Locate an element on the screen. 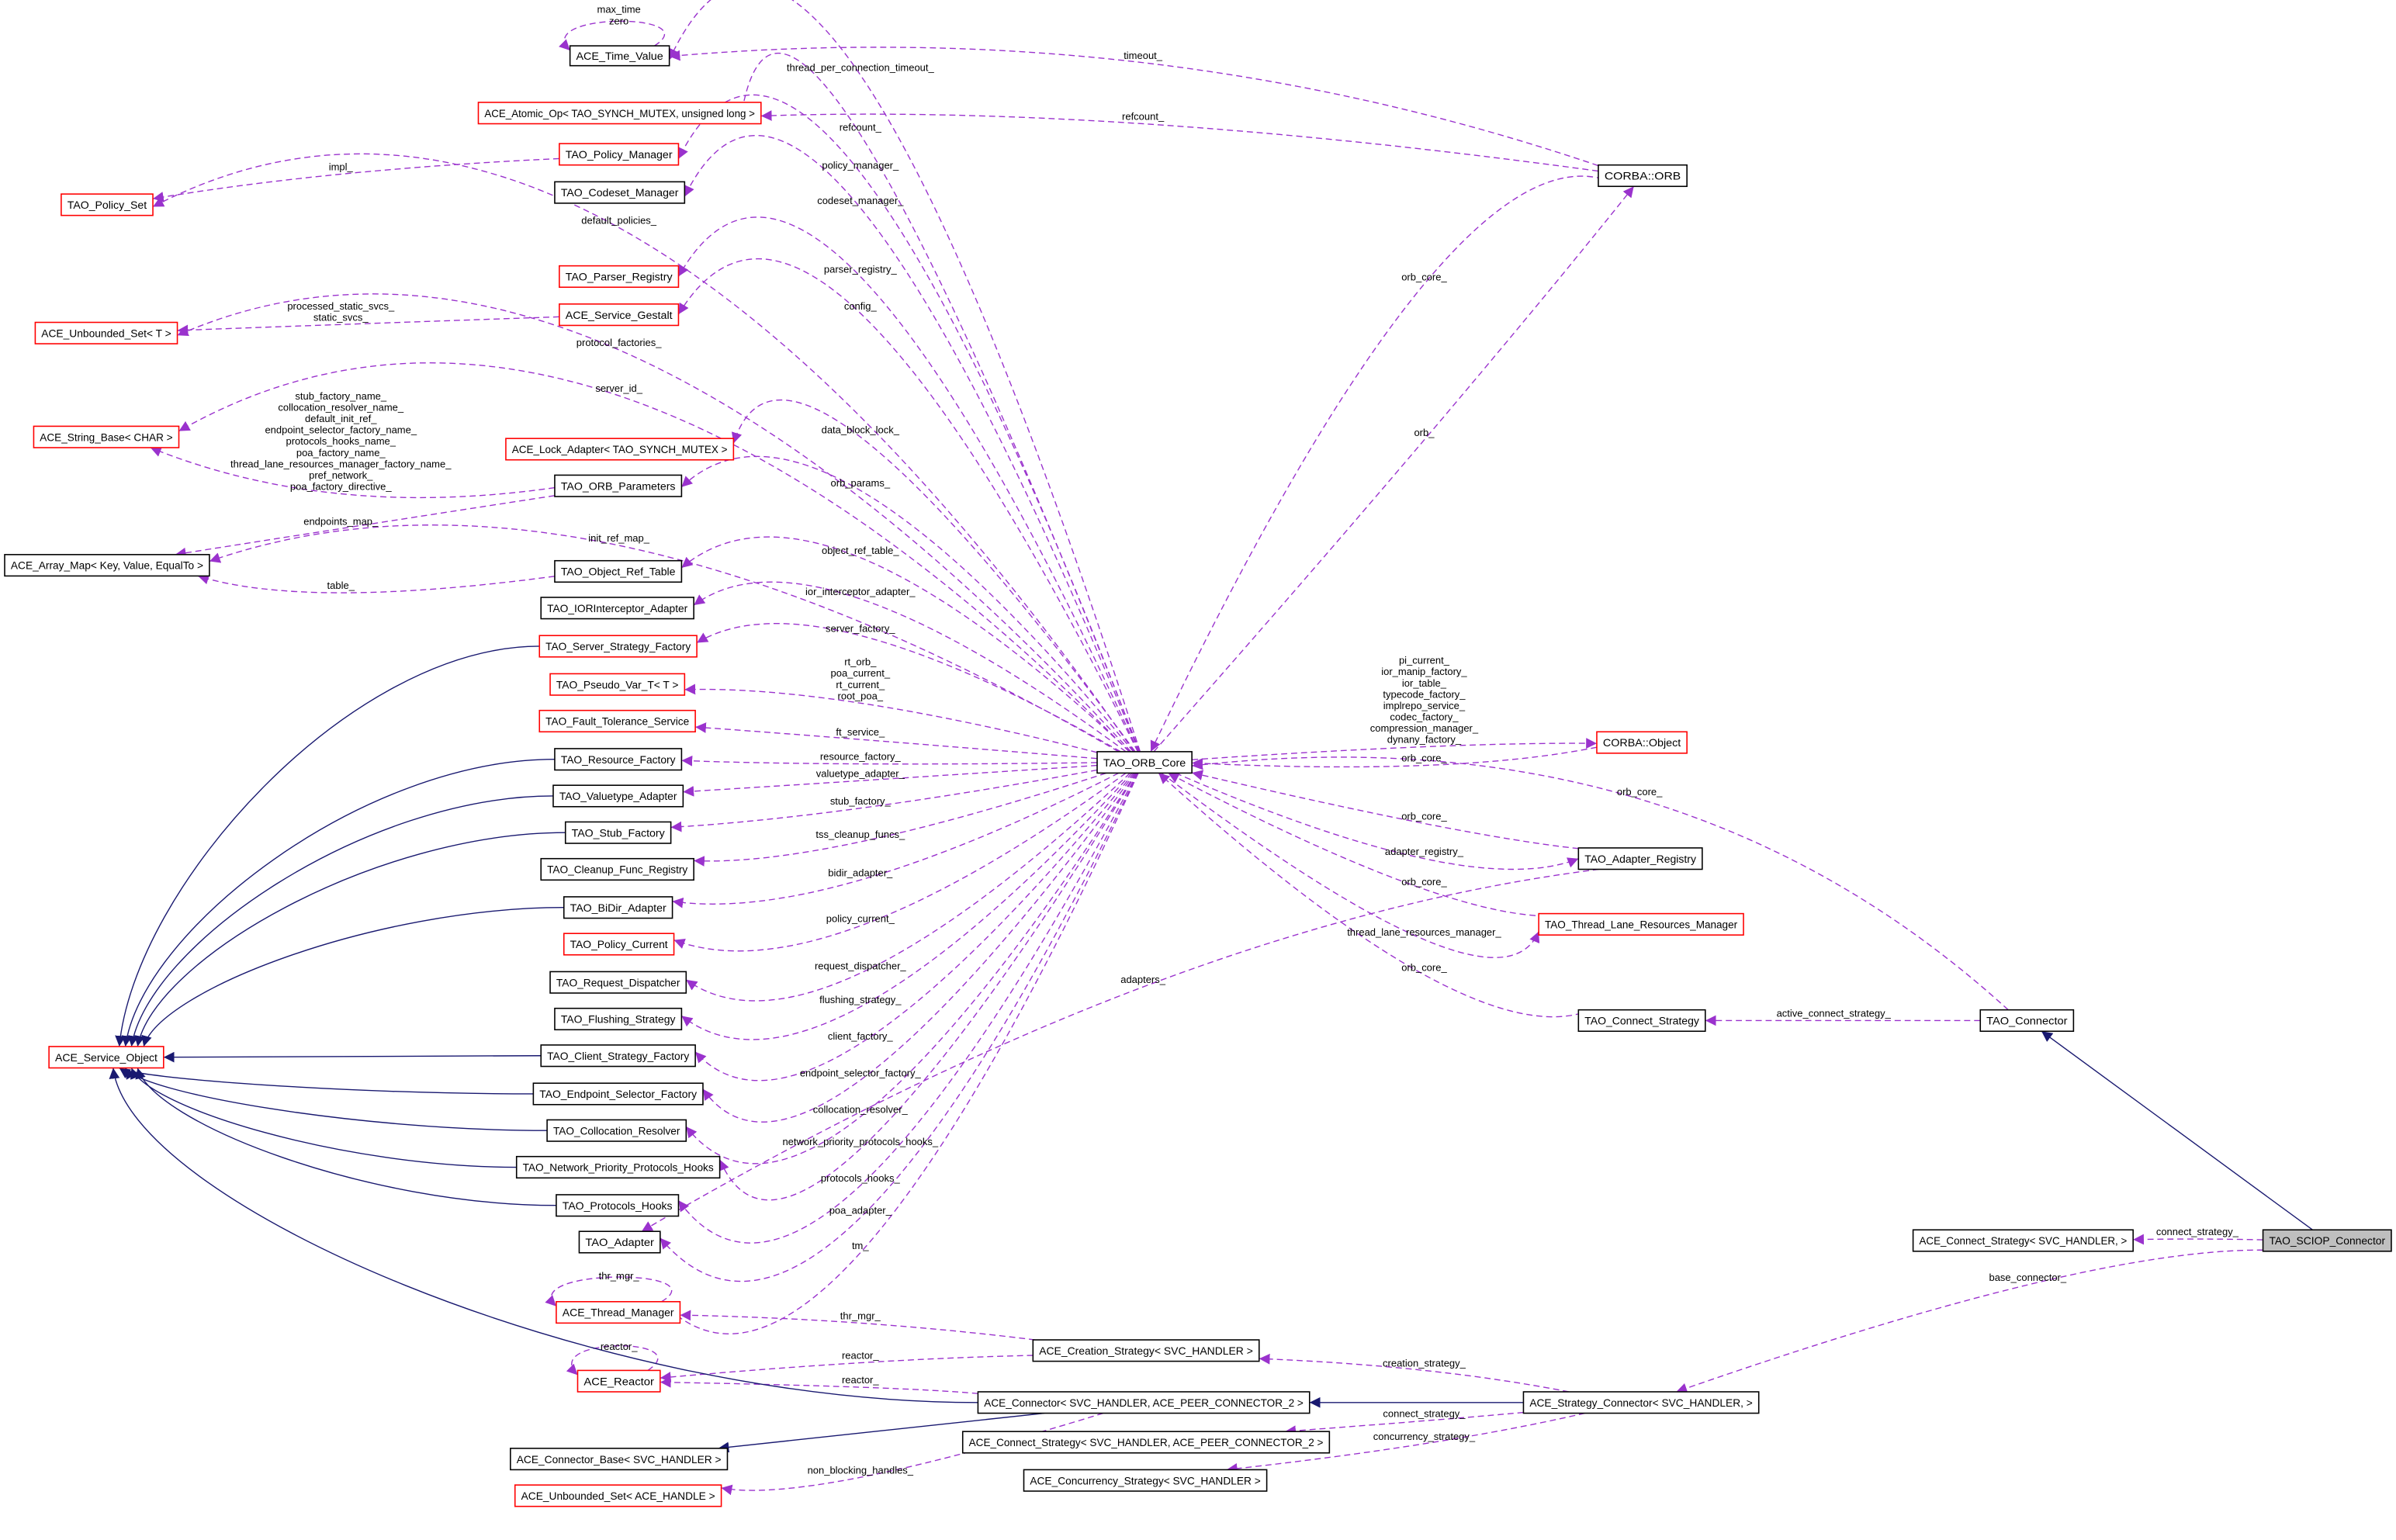 Image resolution: width=2396 pixels, height=1540 pixels. class-node: TAO_ORB_Core is located at coordinates (1144, 762).